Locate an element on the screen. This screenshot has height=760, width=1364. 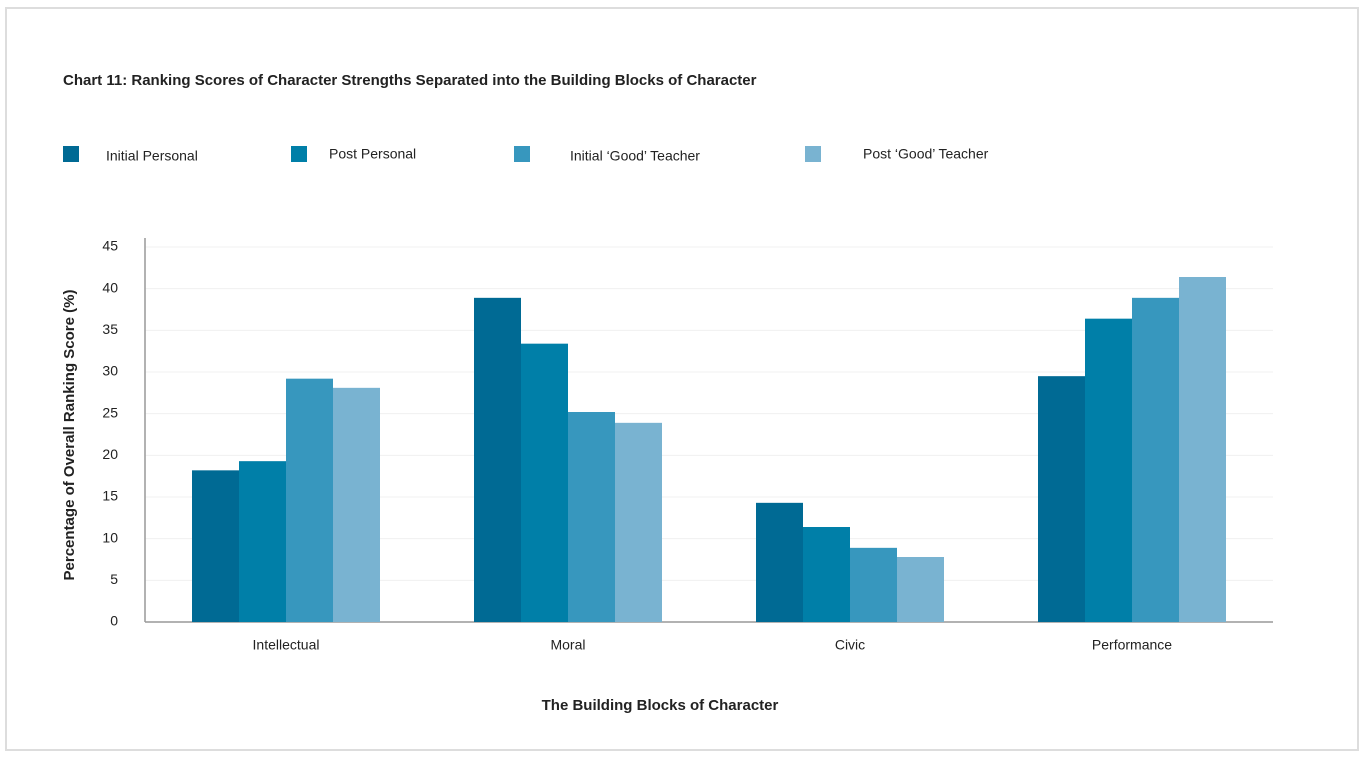
x-tick-label: Moral is located at coordinates (567, 645).